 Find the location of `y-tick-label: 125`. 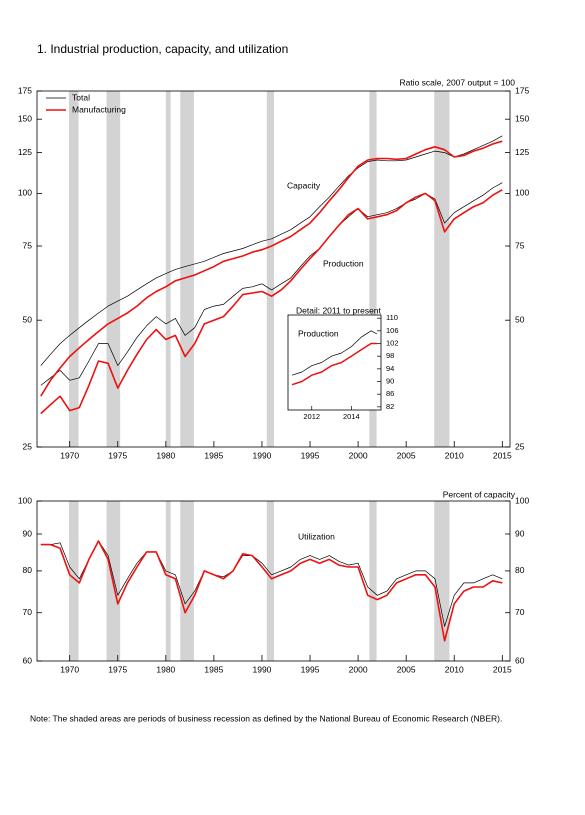

y-tick-label: 125 is located at coordinates (25, 152).